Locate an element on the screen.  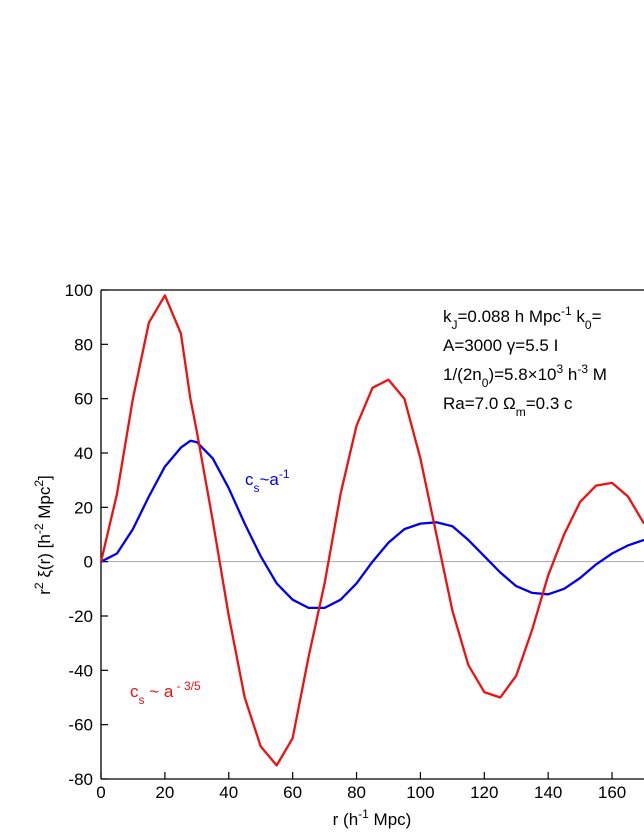
annotation: Ra=7.0 Ωm=0.3 c is located at coordinates (508, 406).